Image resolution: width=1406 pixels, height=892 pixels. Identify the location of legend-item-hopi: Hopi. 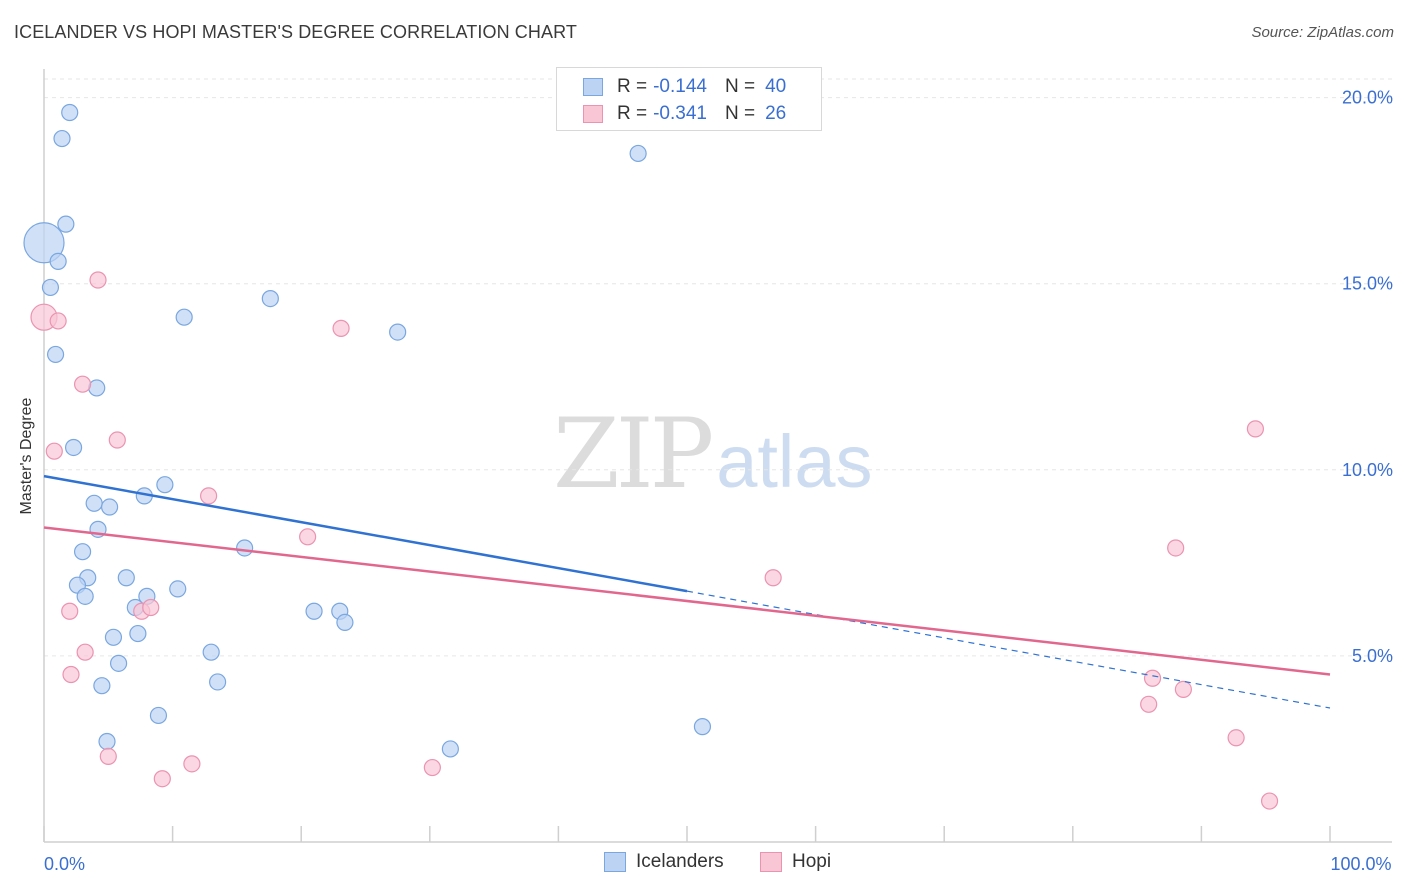
(795, 862).